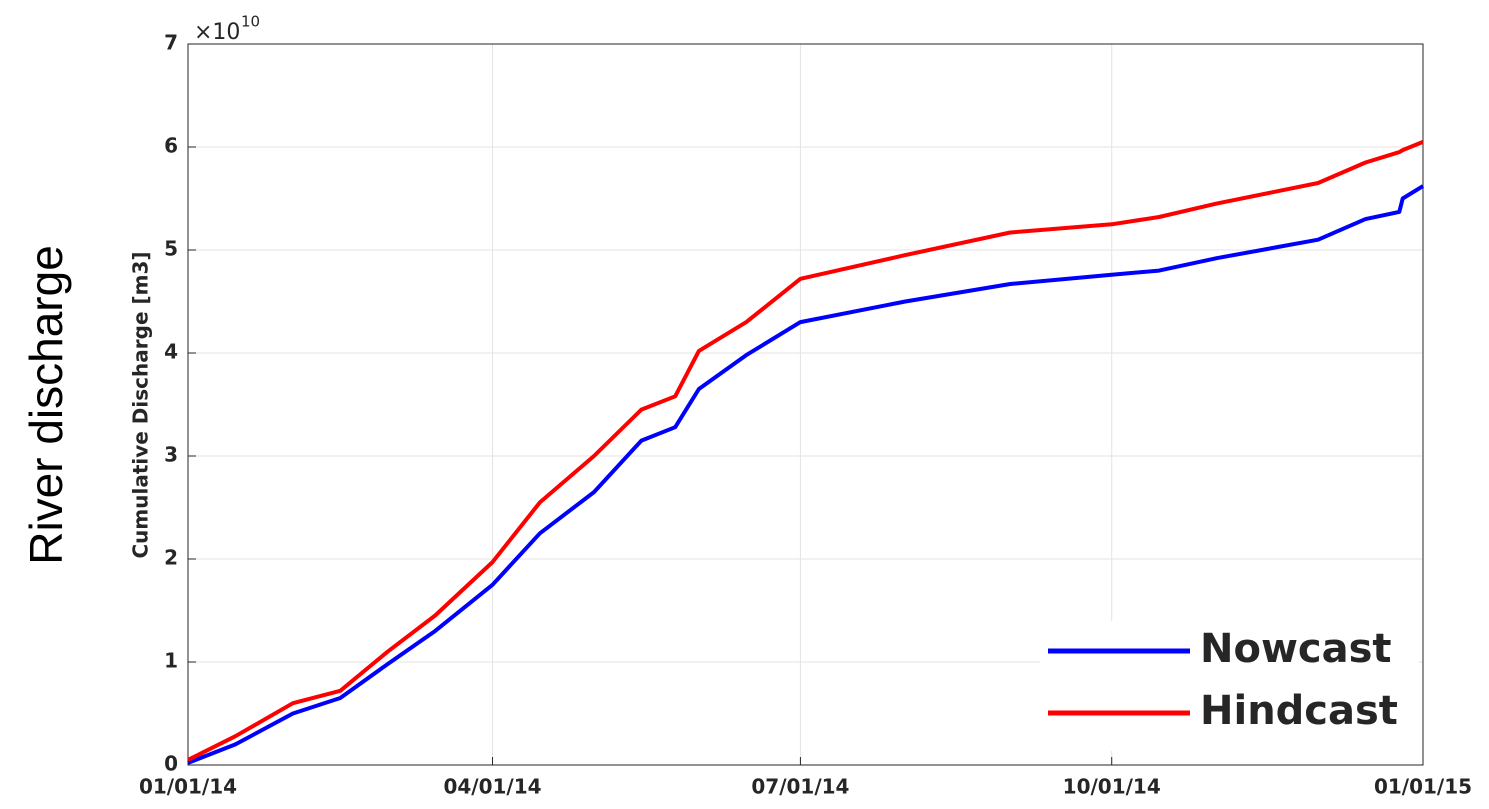  I want to click on y-tick-label: 1, so click(171, 661).